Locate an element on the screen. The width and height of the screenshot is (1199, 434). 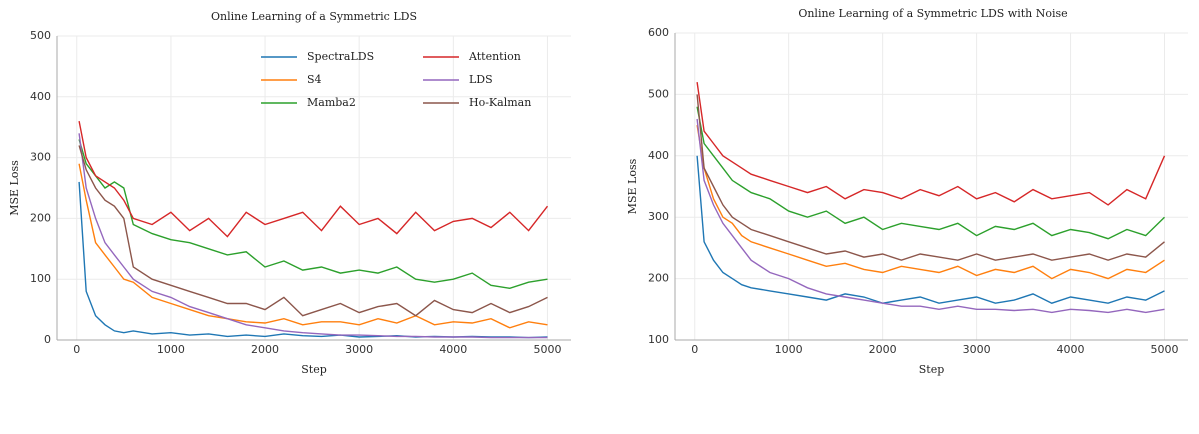
legend-label: Attention is located at coordinates (494, 56).